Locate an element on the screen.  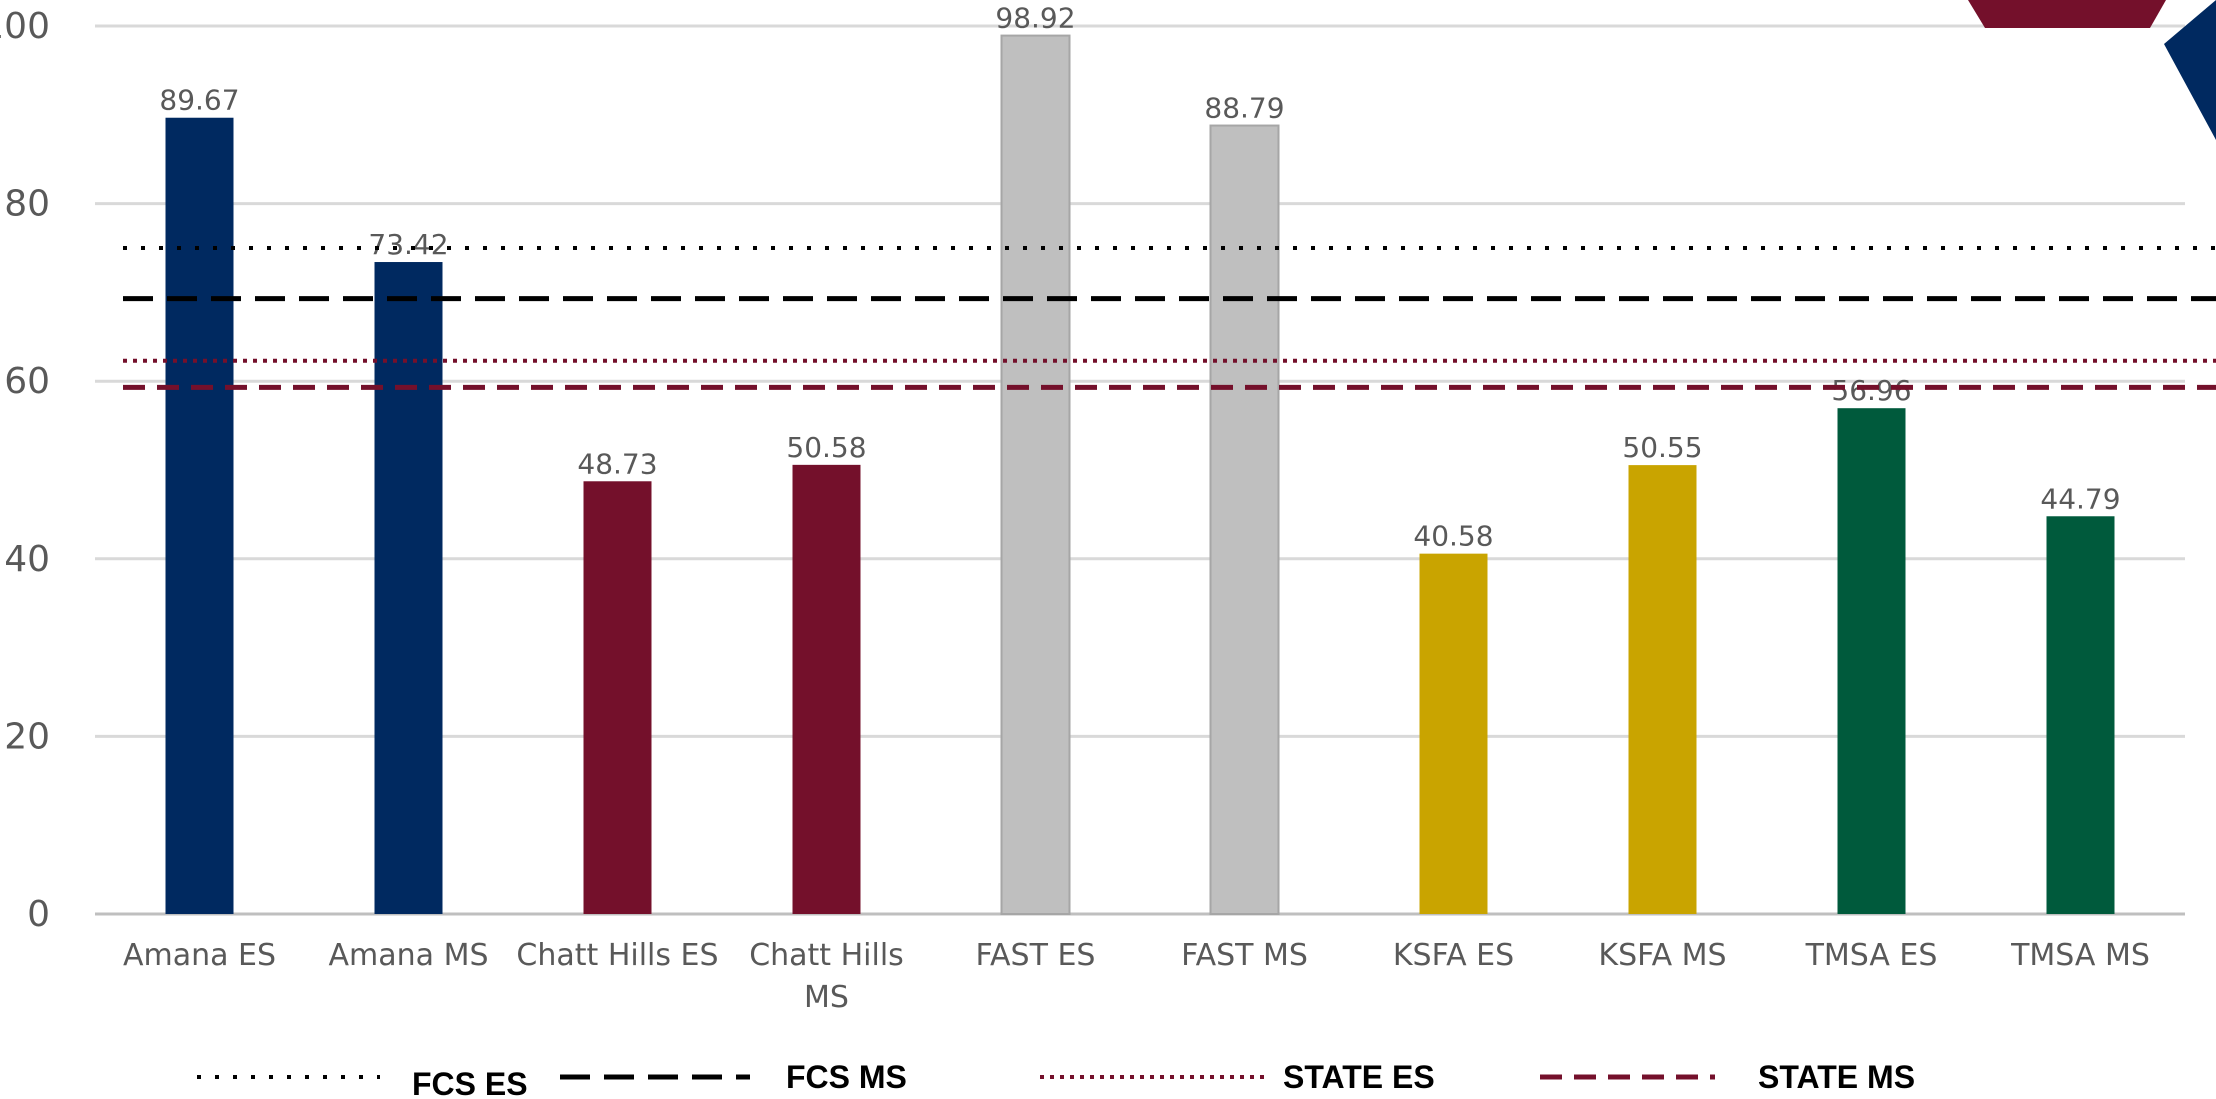
x-tick-label: KSFA MS is located at coordinates (1662, 955).